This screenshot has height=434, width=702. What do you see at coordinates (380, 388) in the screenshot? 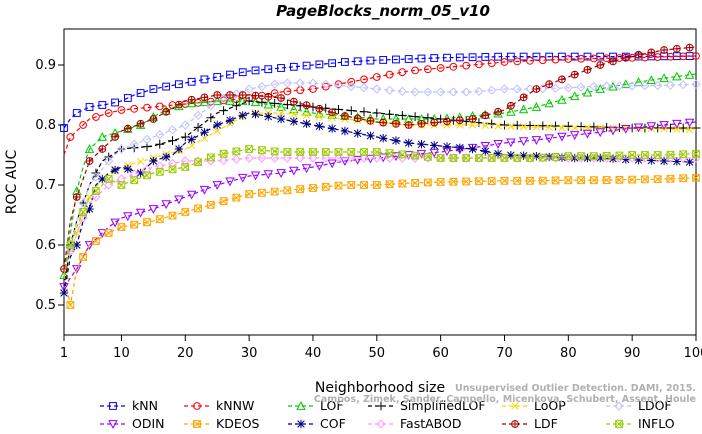
I see `x-axis-label: Neighborhood size` at bounding box center [380, 388].